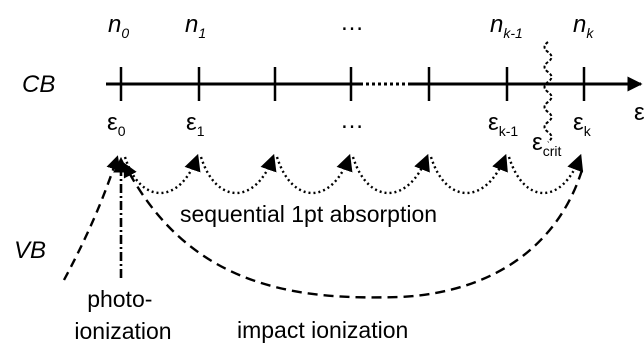  I want to click on top-label-nk: nk, so click(583, 26).